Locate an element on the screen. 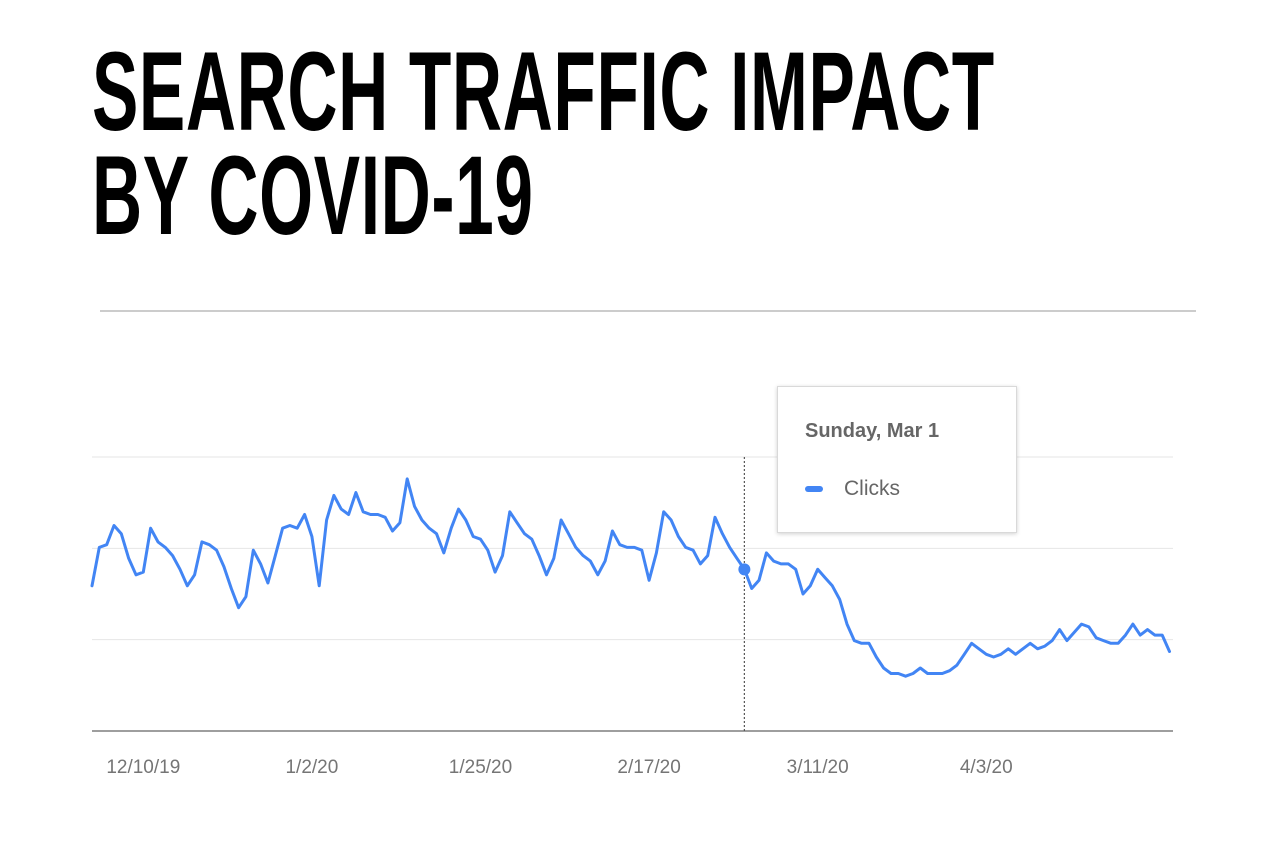 Image resolution: width=1280 pixels, height=853 pixels. page-title-line-2: BY COVID-19 is located at coordinates (313, 195).